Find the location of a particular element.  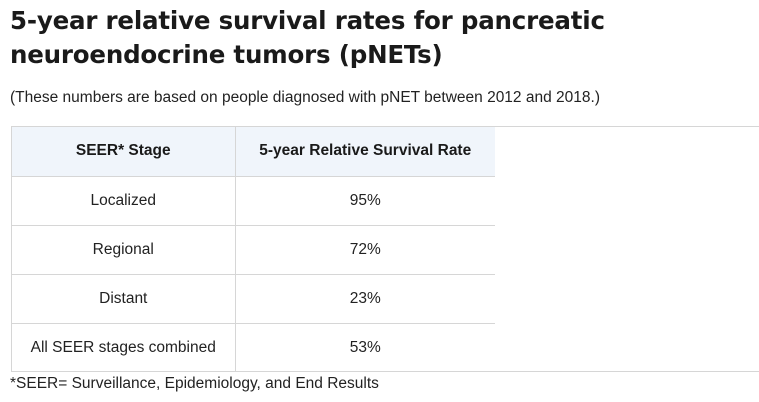

table-row: Distant 23% is located at coordinates (253, 298).